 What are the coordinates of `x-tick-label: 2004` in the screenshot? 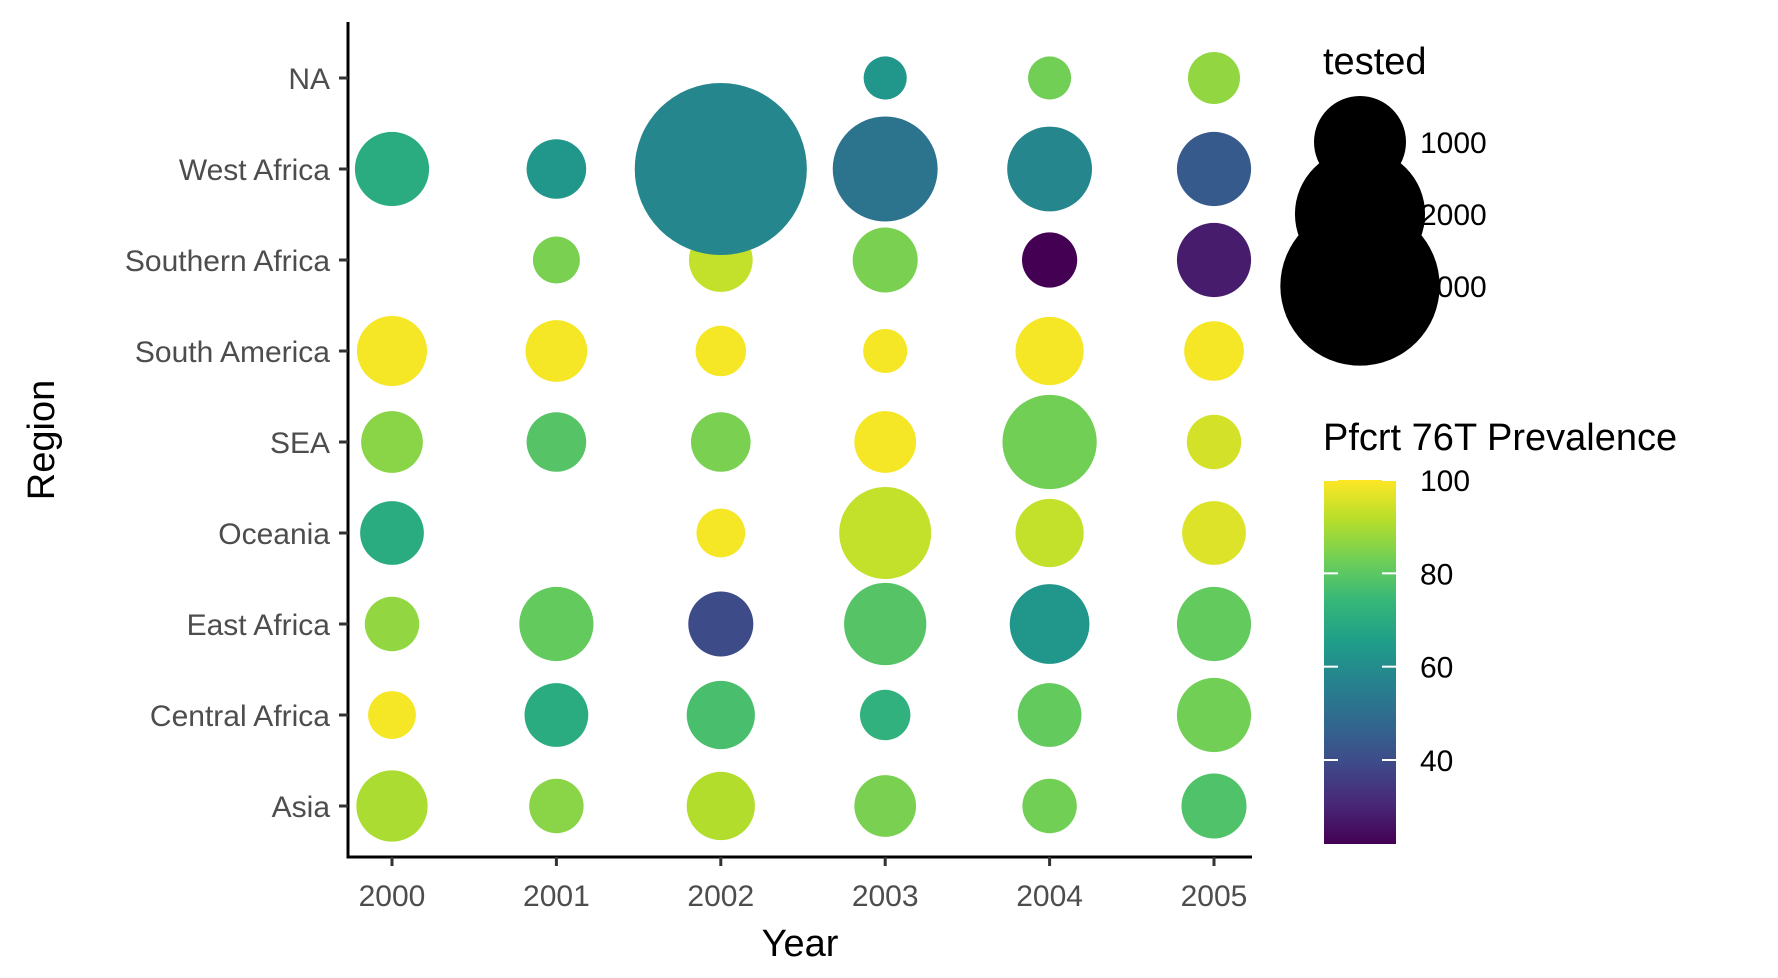 It's located at (1049, 896).